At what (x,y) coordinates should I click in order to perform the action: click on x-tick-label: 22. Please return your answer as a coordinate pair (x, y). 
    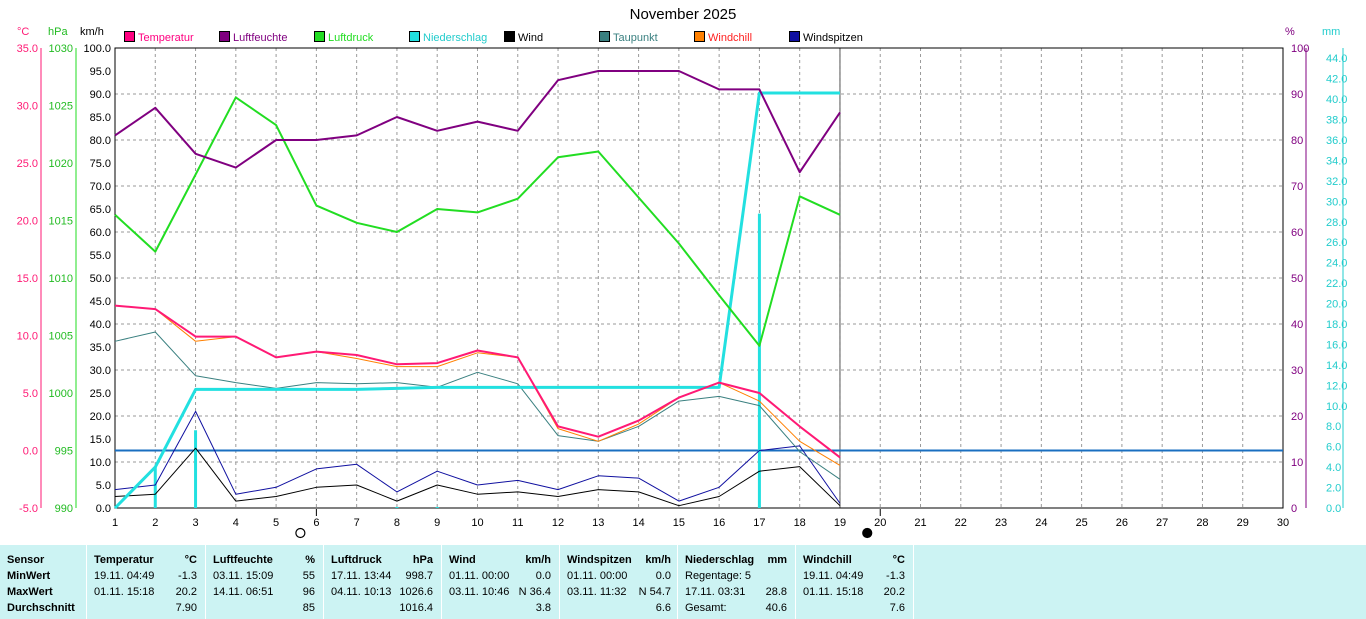
    Looking at the image, I should click on (961, 523).